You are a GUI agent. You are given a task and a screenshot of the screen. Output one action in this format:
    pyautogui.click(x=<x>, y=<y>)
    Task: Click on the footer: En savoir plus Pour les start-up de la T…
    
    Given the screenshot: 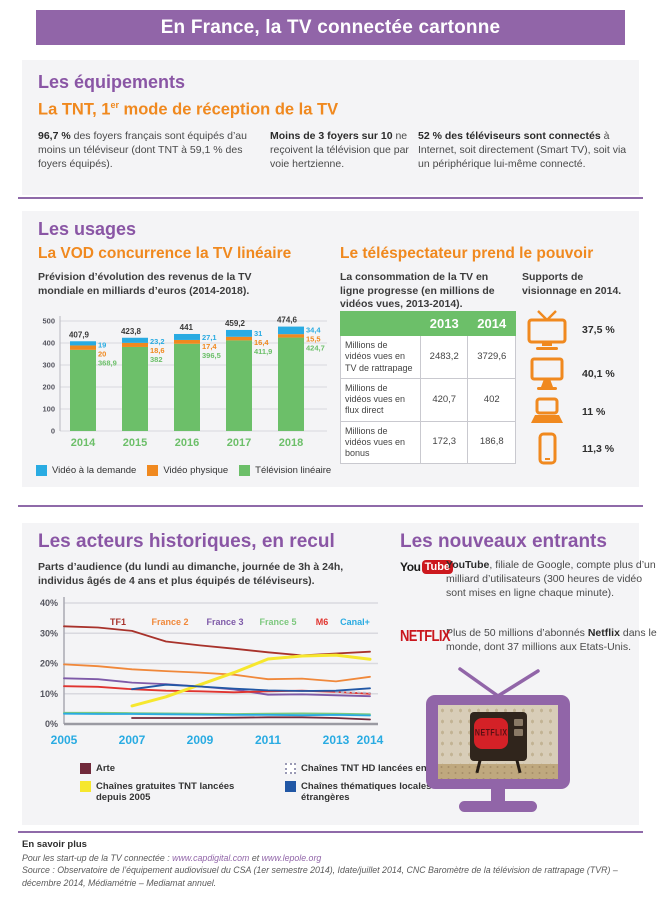 What is the action you would take?
    pyautogui.click(x=332, y=864)
    